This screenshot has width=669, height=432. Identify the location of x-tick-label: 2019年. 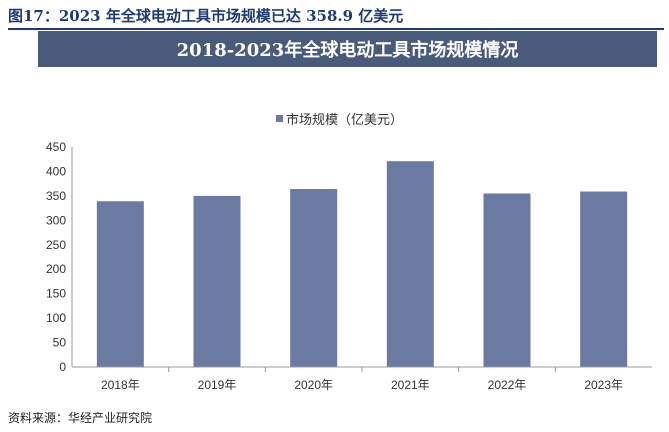
(217, 385).